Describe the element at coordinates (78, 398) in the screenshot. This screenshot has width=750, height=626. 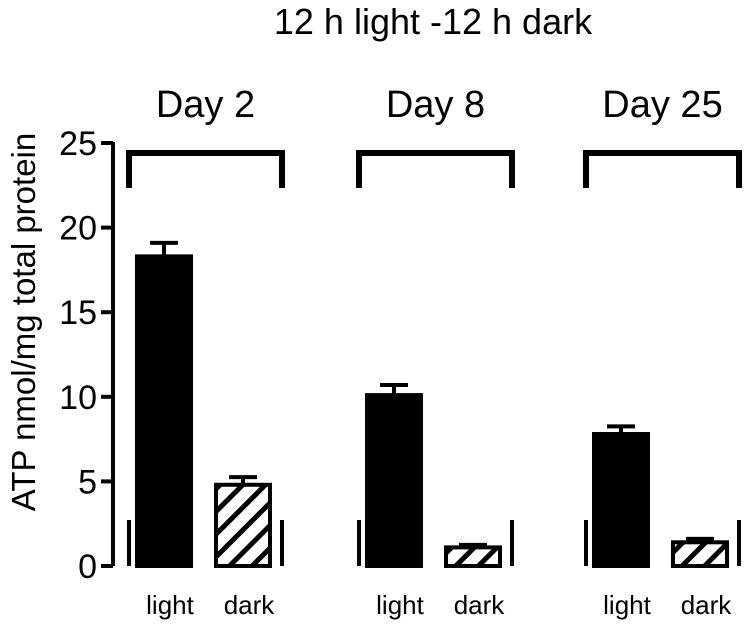
I see `y-tick-label: 10` at that location.